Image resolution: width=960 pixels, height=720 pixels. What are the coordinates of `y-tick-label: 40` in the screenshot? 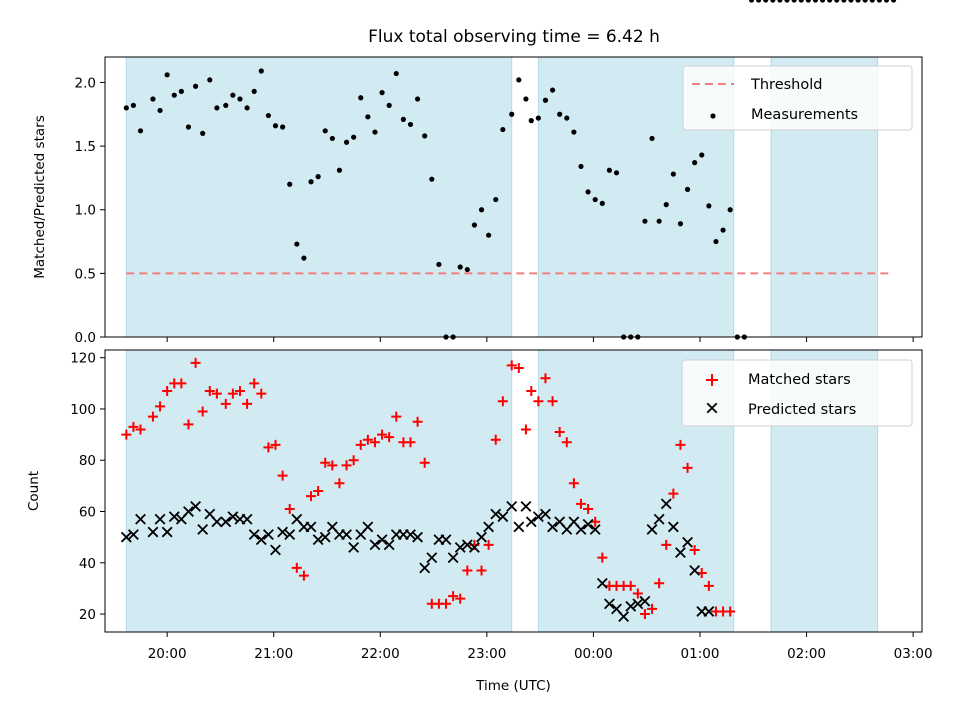 It's located at (87, 564).